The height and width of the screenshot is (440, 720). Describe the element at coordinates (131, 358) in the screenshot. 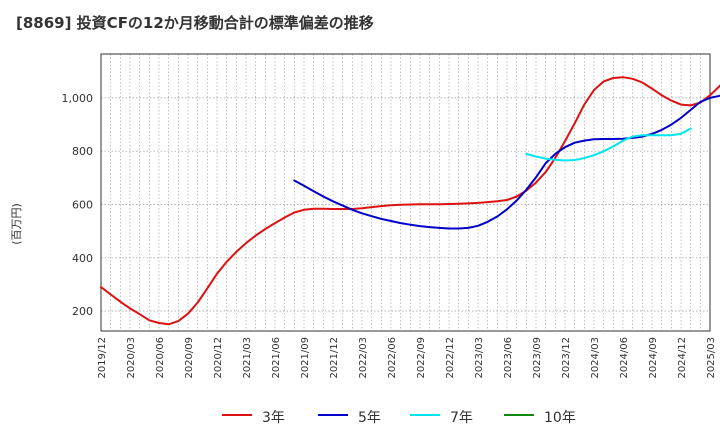

I see `x-tick-label: 2020/03` at that location.